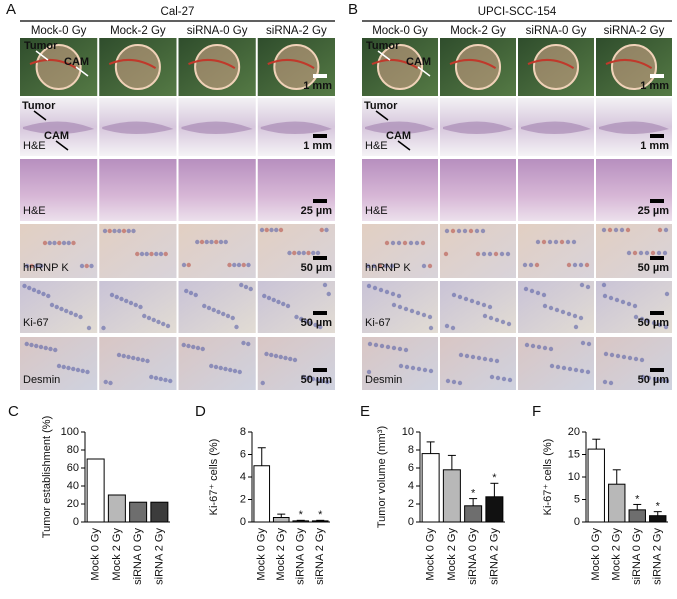  What do you see at coordinates (53, 63) in the screenshot?
I see `tumor-vessel` at bounding box center [53, 63].